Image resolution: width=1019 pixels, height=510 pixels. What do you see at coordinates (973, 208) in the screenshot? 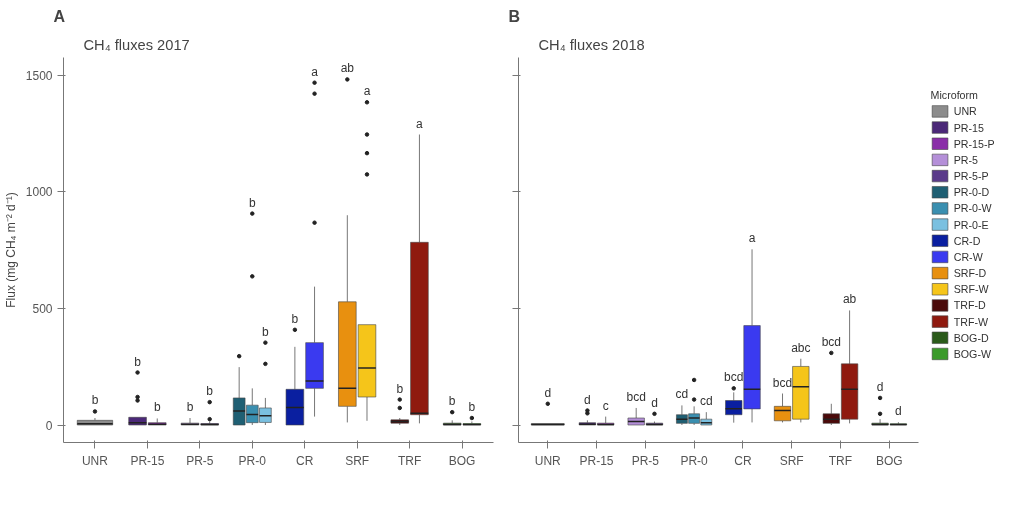
I see `legend-label: PR-0-W` at bounding box center [973, 208].